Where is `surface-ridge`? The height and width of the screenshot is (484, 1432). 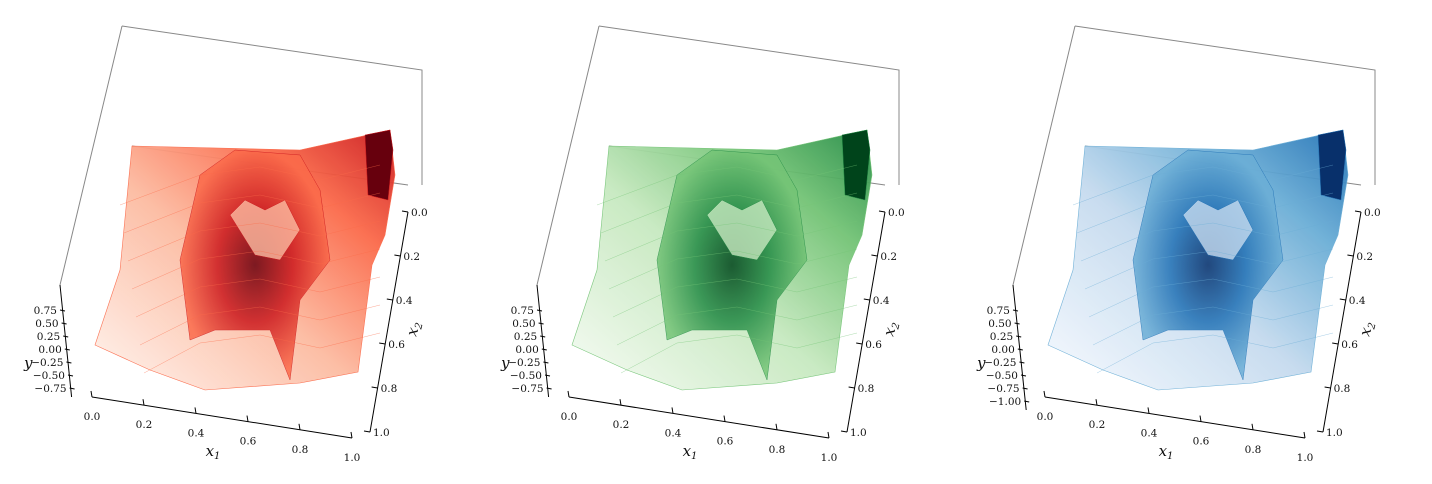
surface-ridge is located at coordinates (732, 265).